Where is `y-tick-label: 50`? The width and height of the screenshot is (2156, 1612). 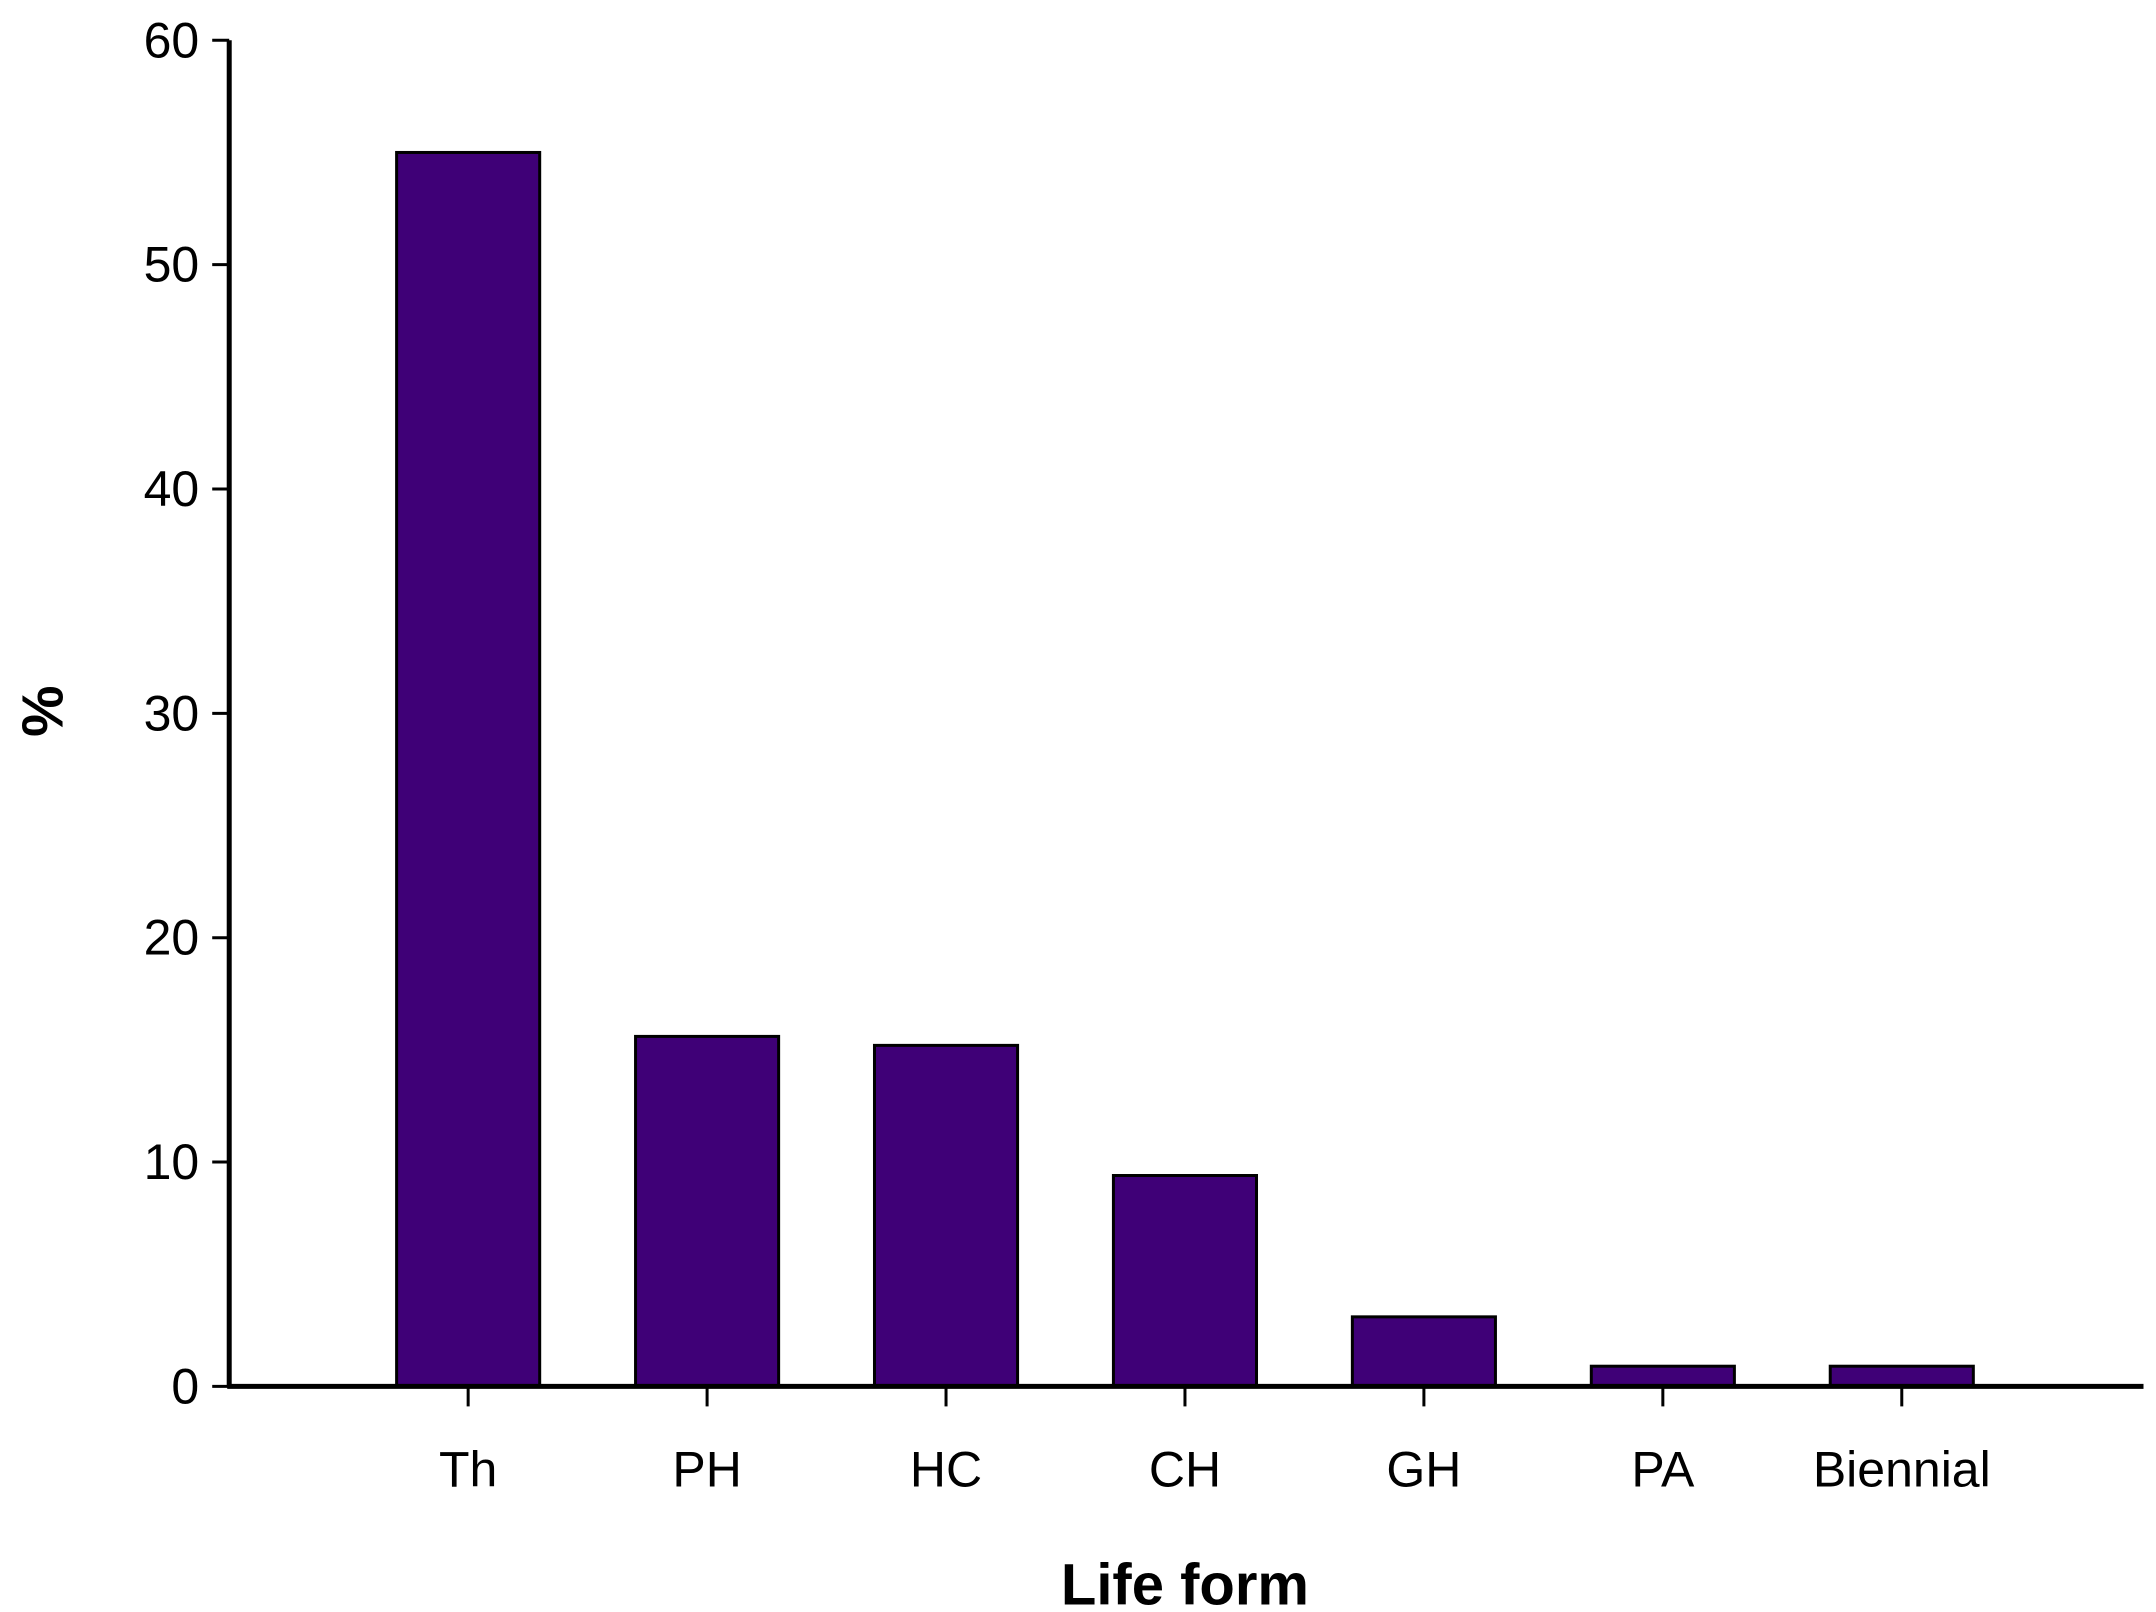
y-tick-label: 50 is located at coordinates (172, 265).